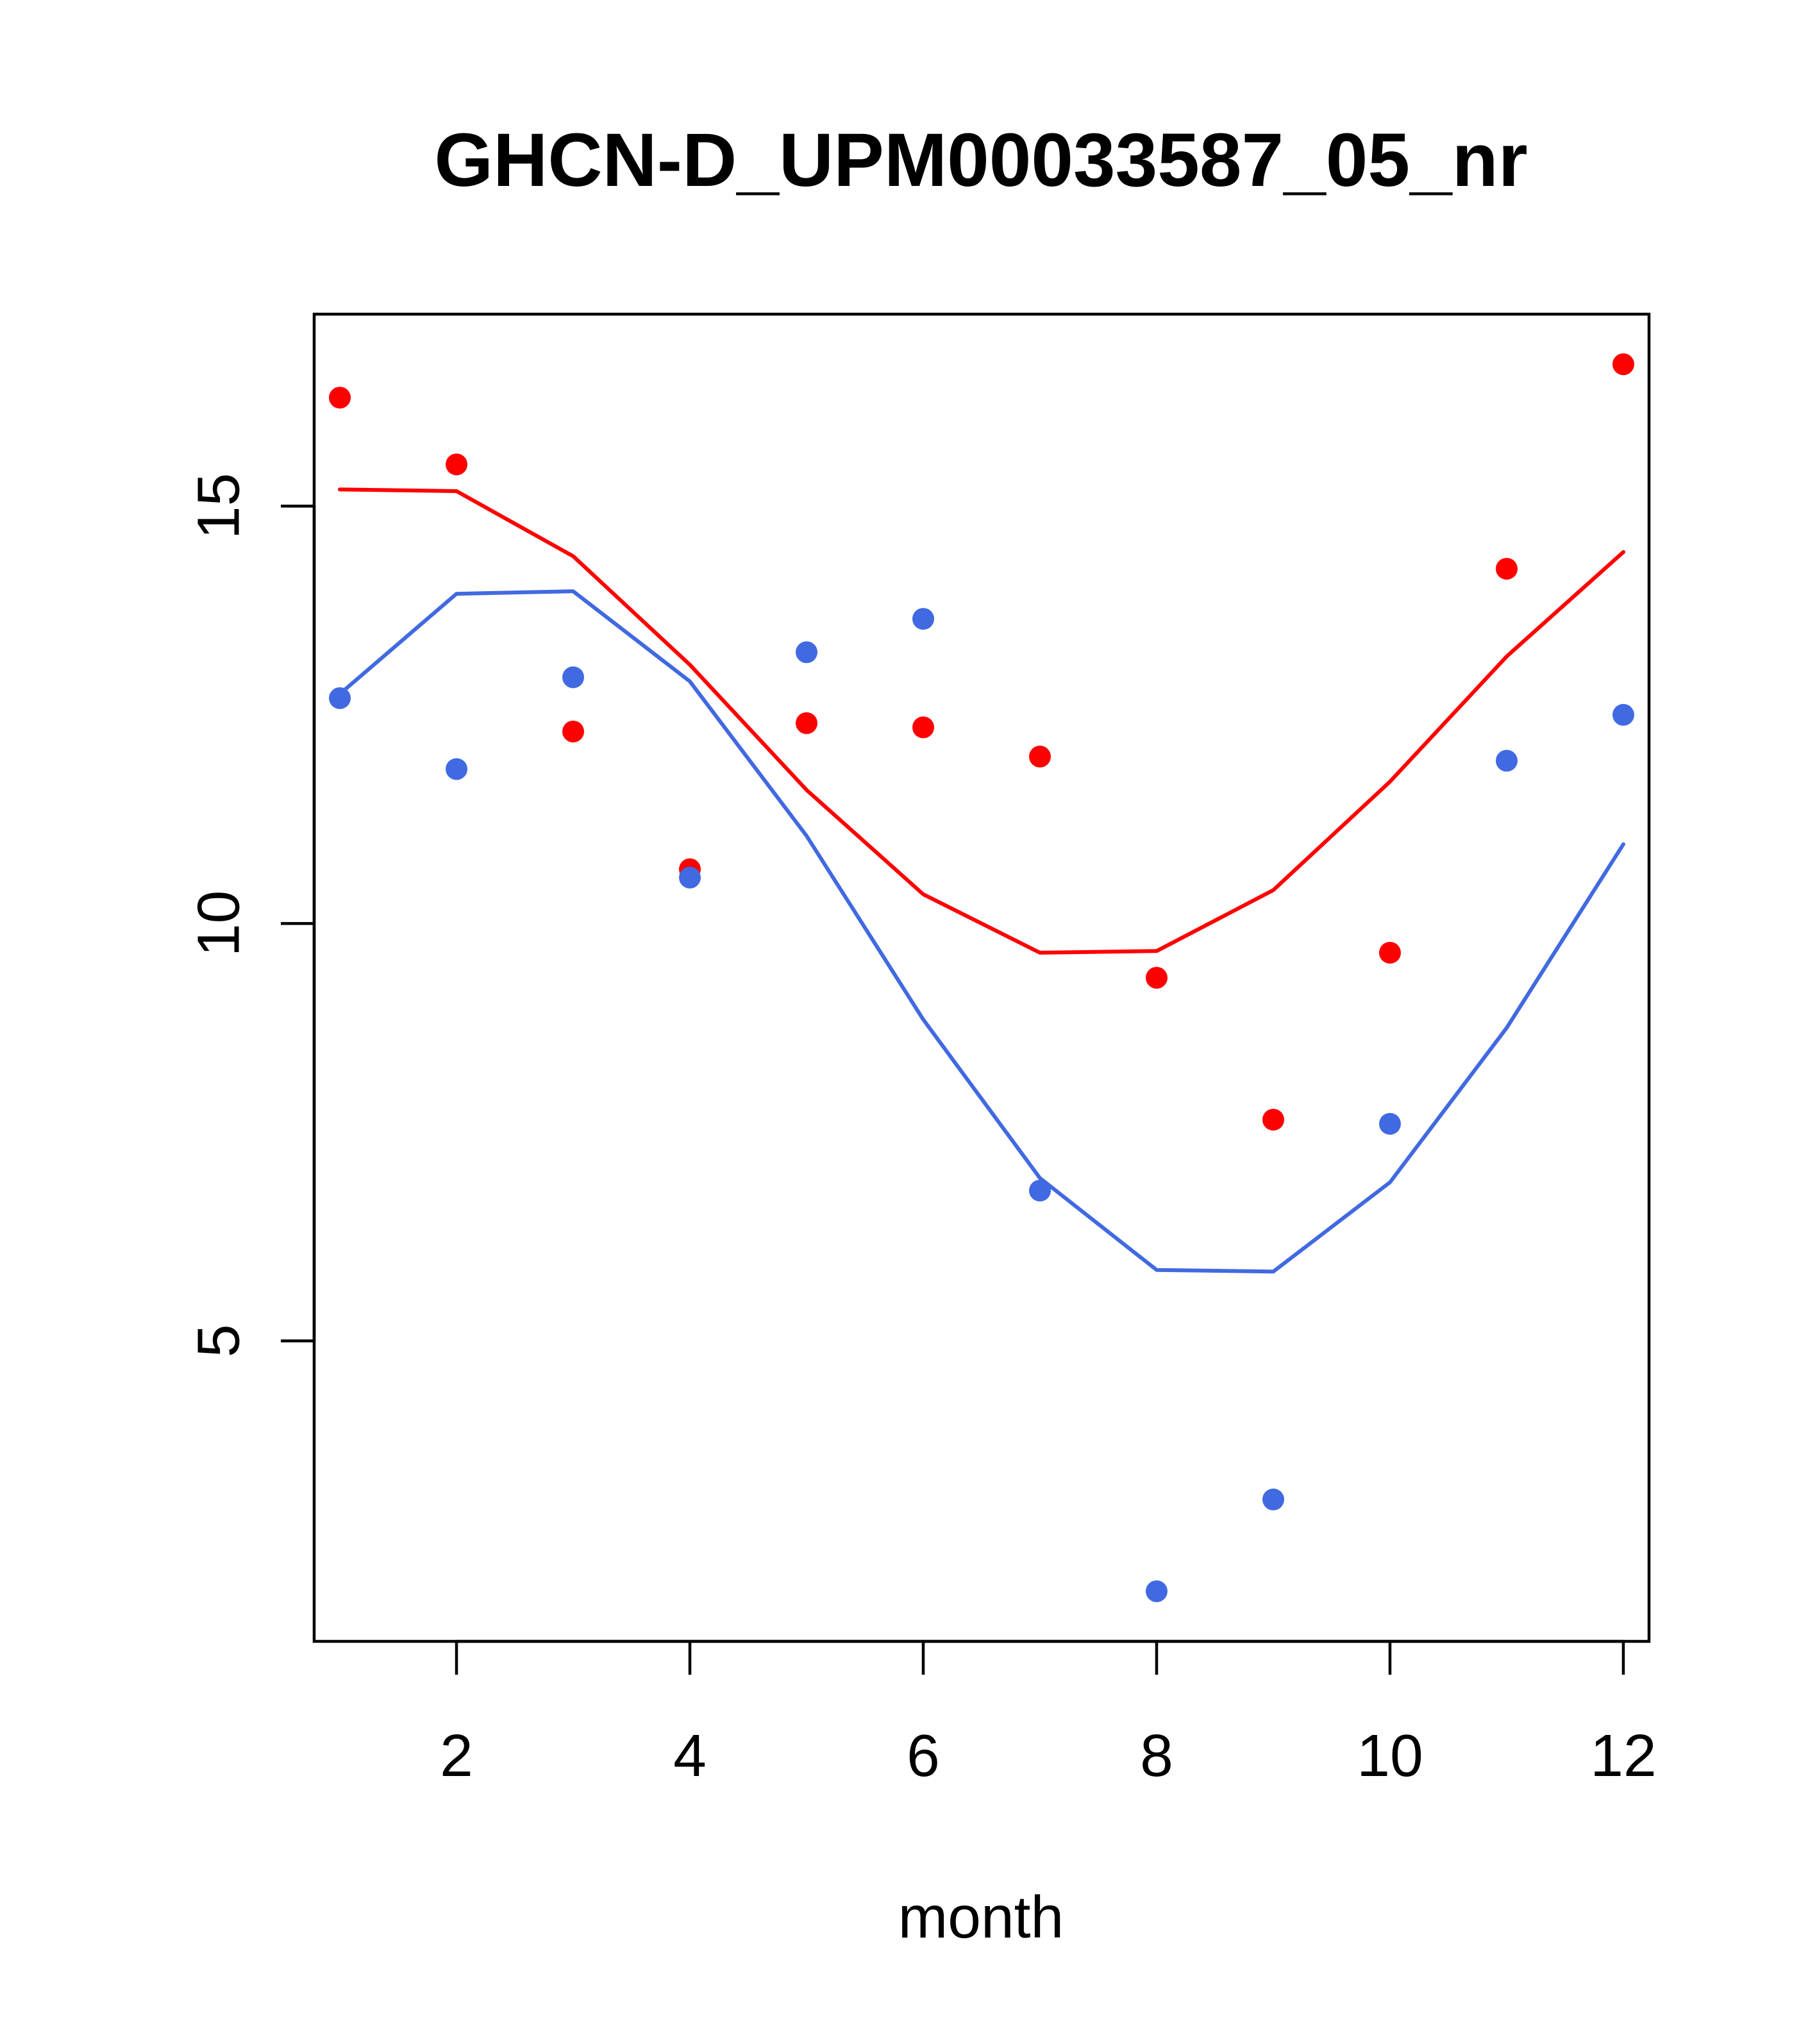 The height and width of the screenshot is (2044, 1817). What do you see at coordinates (1390, 1755) in the screenshot?
I see `x-tick-label: 10` at bounding box center [1390, 1755].